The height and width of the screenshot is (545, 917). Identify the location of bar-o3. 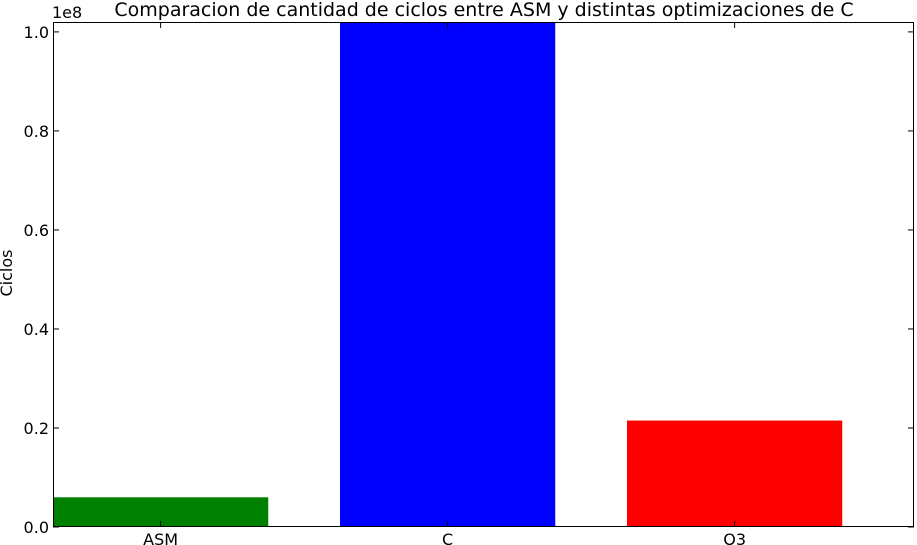
(735, 473).